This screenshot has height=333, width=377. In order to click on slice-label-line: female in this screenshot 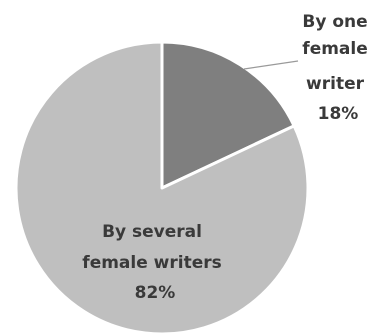, I will do `click(334, 49)`.